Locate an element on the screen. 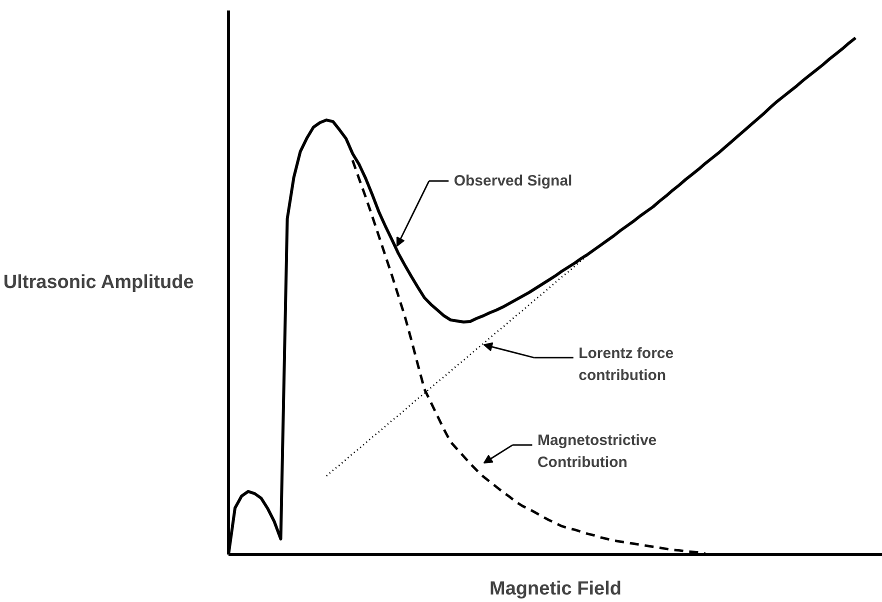 The width and height of the screenshot is (882, 602). annotation: Observed Signal is located at coordinates (513, 181).